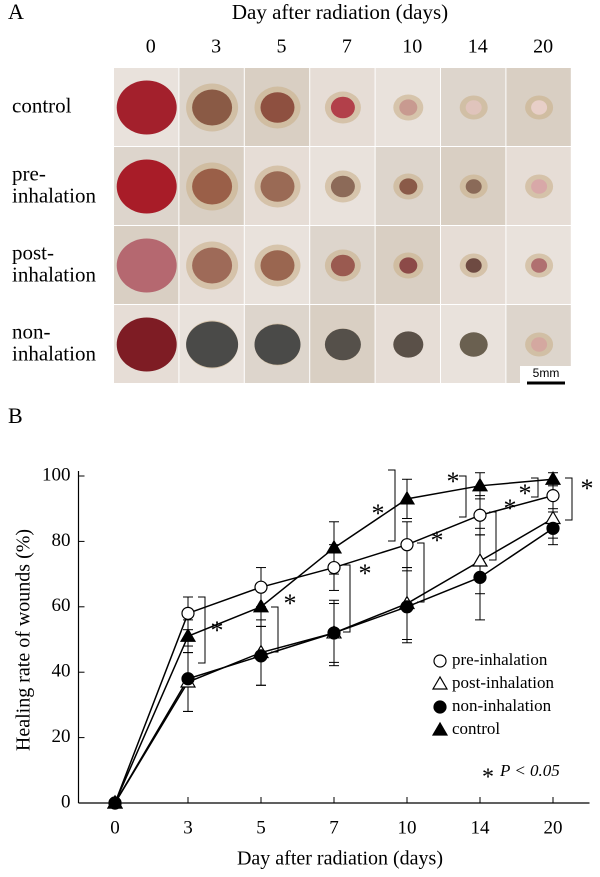 The height and width of the screenshot is (877, 600). What do you see at coordinates (334, 827) in the screenshot?
I see `x-tick-label: 7` at bounding box center [334, 827].